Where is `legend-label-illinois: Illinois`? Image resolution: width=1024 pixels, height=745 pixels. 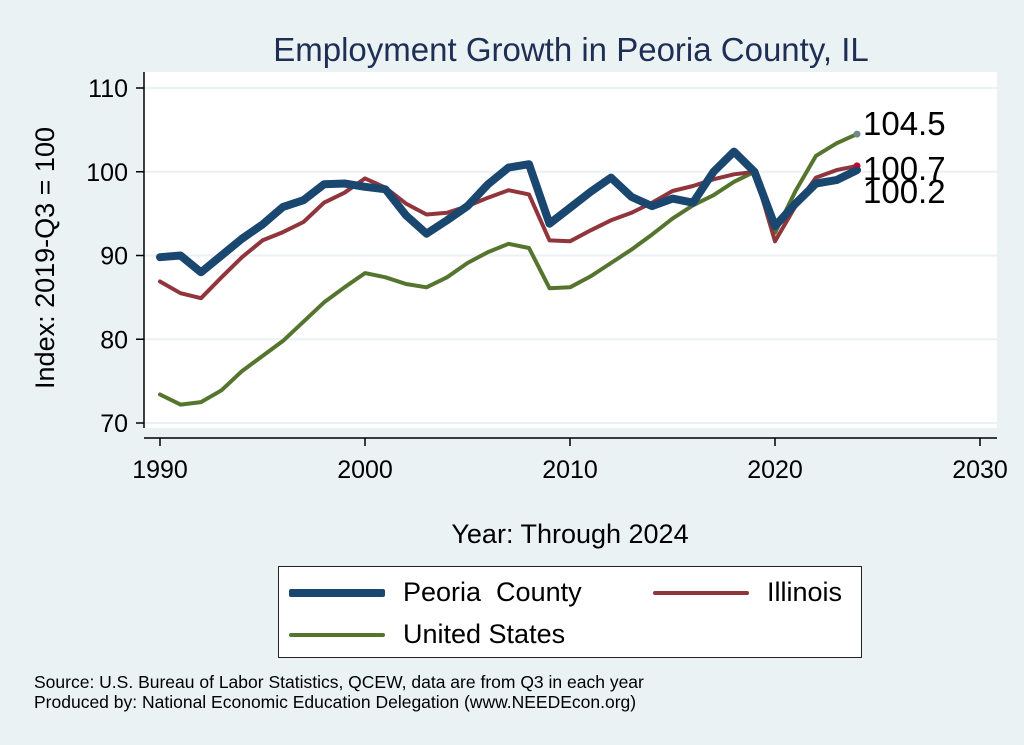 legend-label-illinois: Illinois is located at coordinates (805, 592).